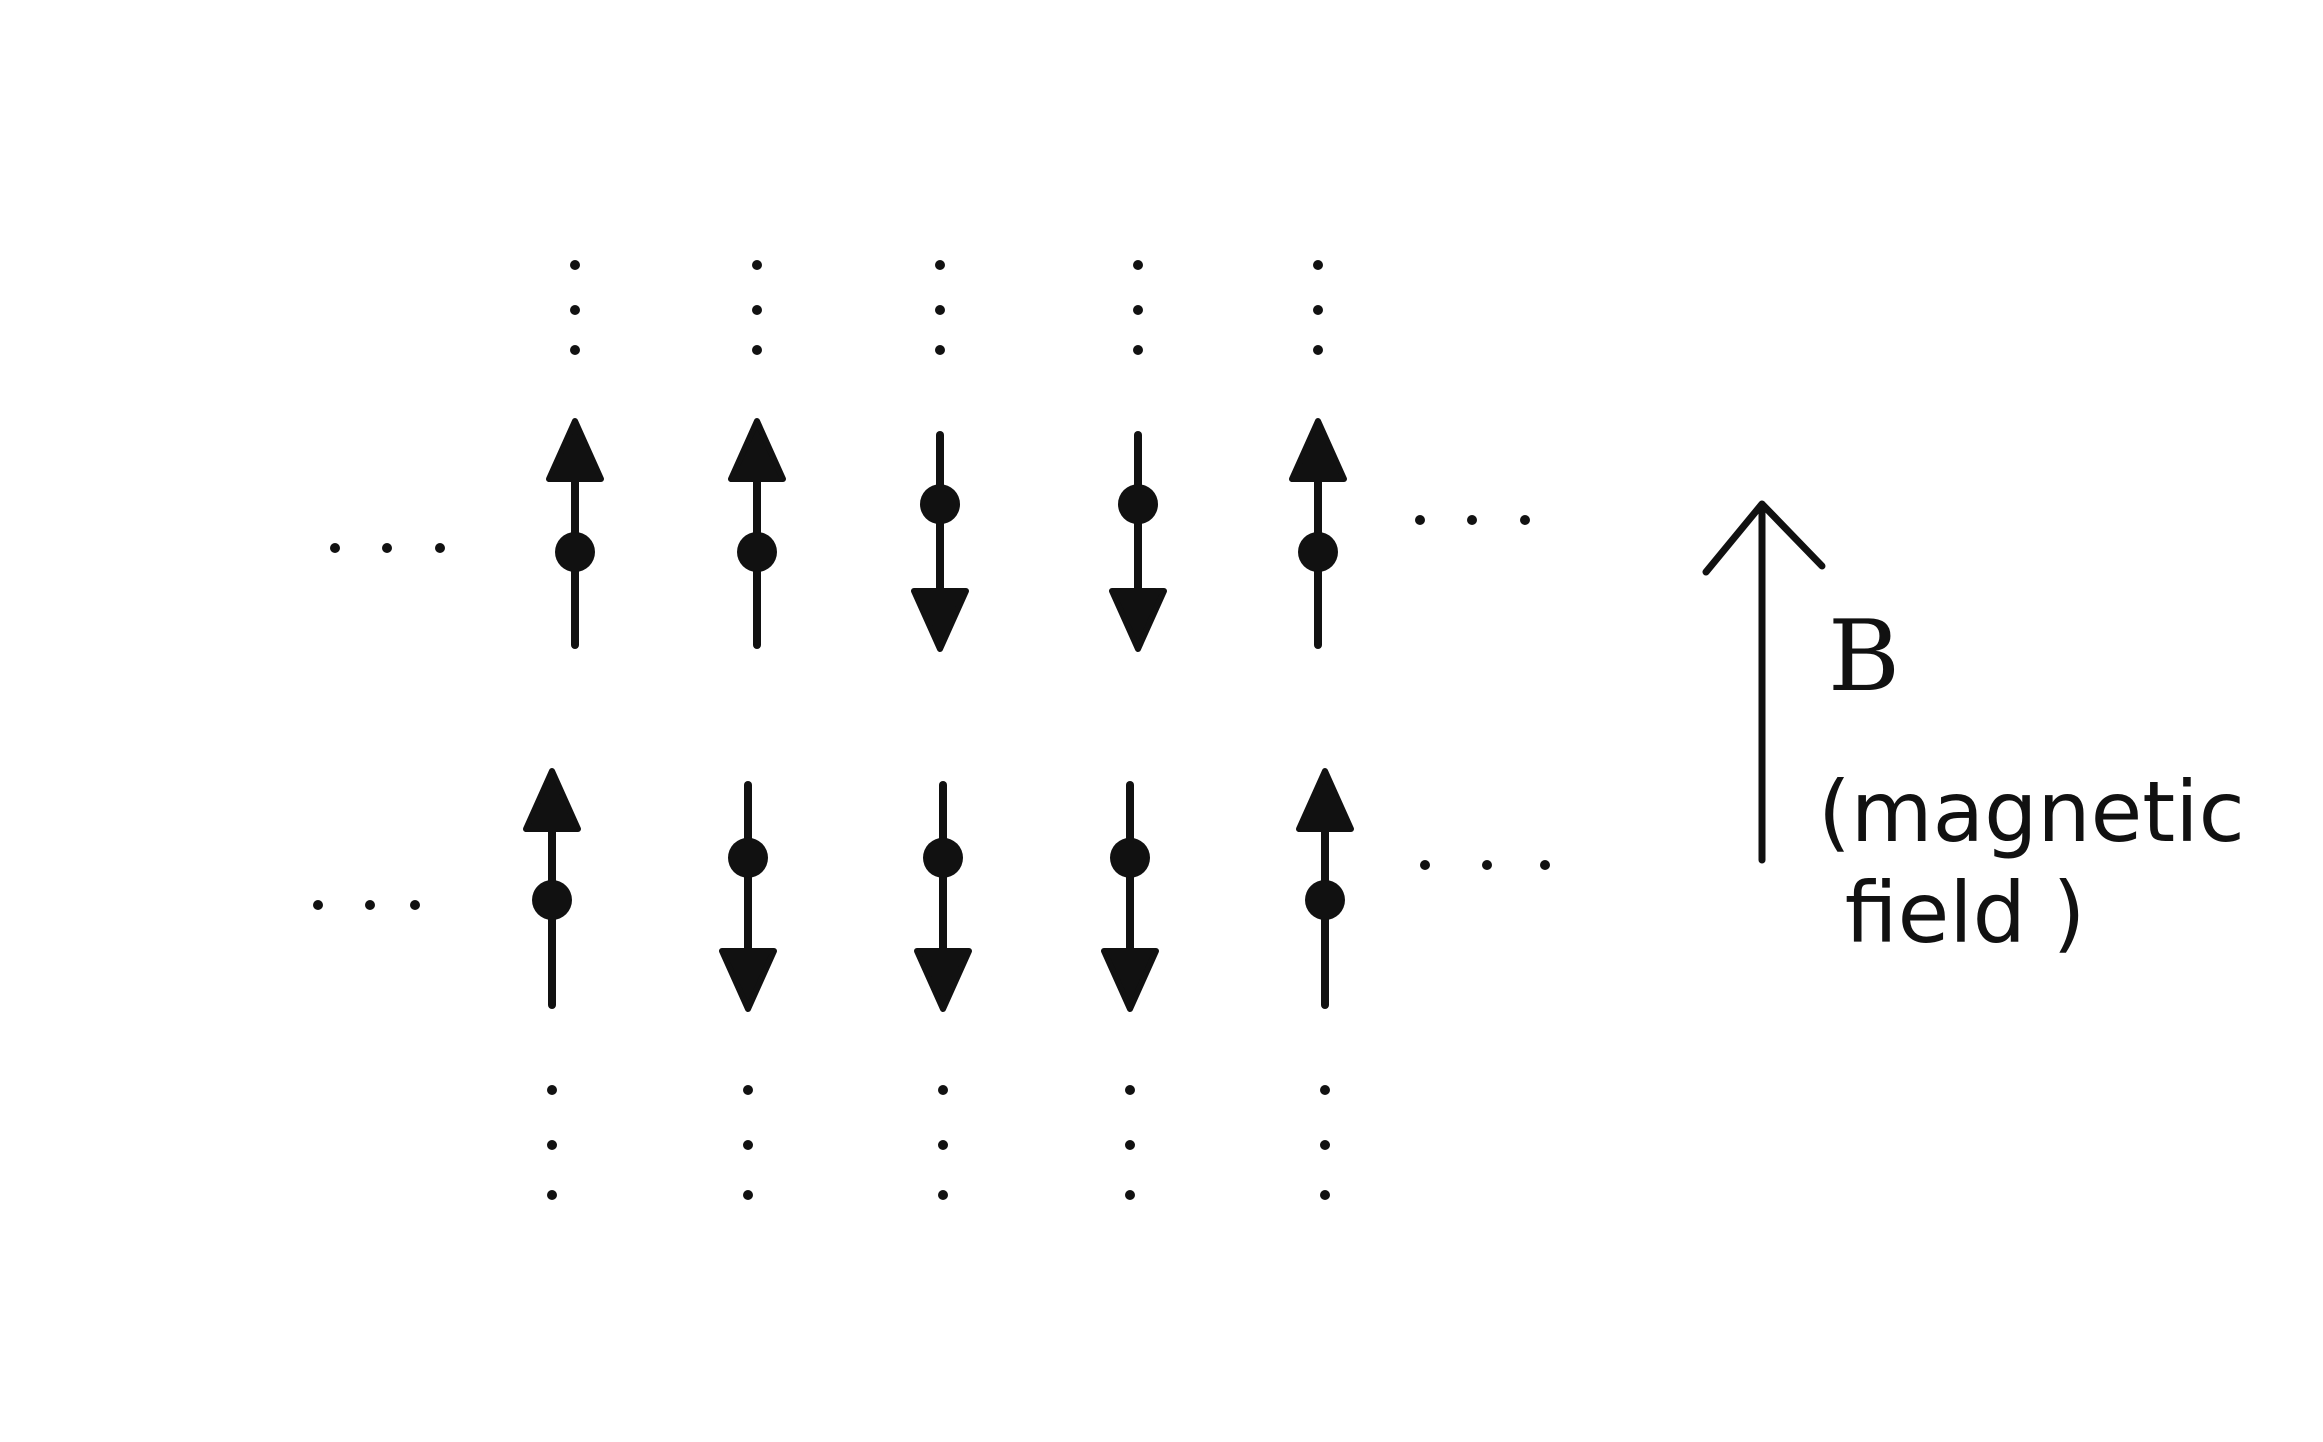 The height and width of the screenshot is (1442, 2323). Describe the element at coordinates (2031, 862) in the screenshot. I see `field-description-label: (magnetic field )` at that location.